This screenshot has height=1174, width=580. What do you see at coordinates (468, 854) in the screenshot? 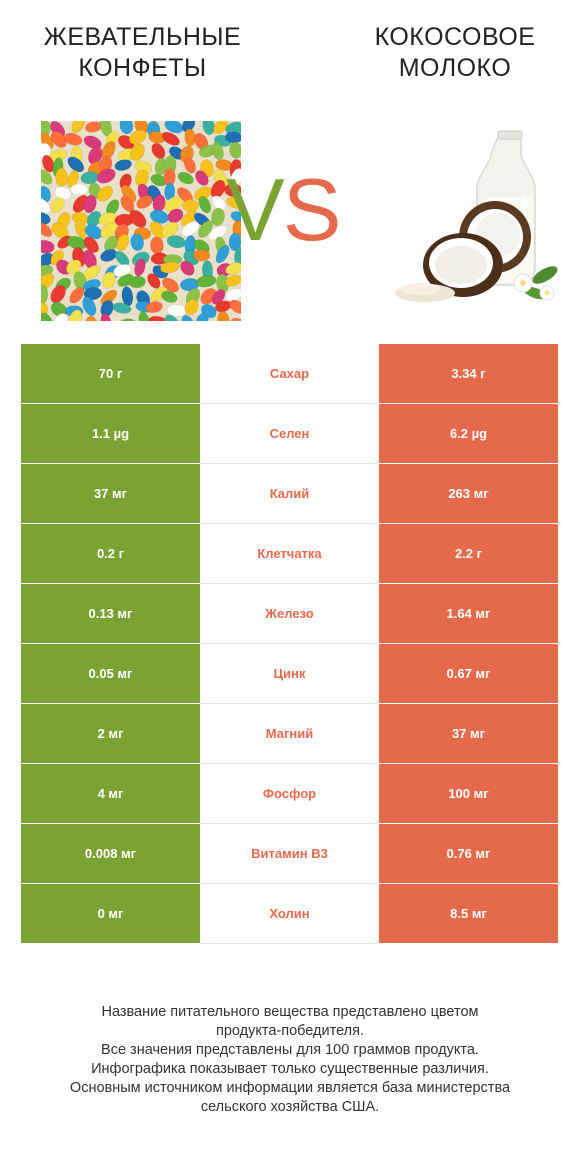
I see `right-value: 0.76 мг` at bounding box center [468, 854].